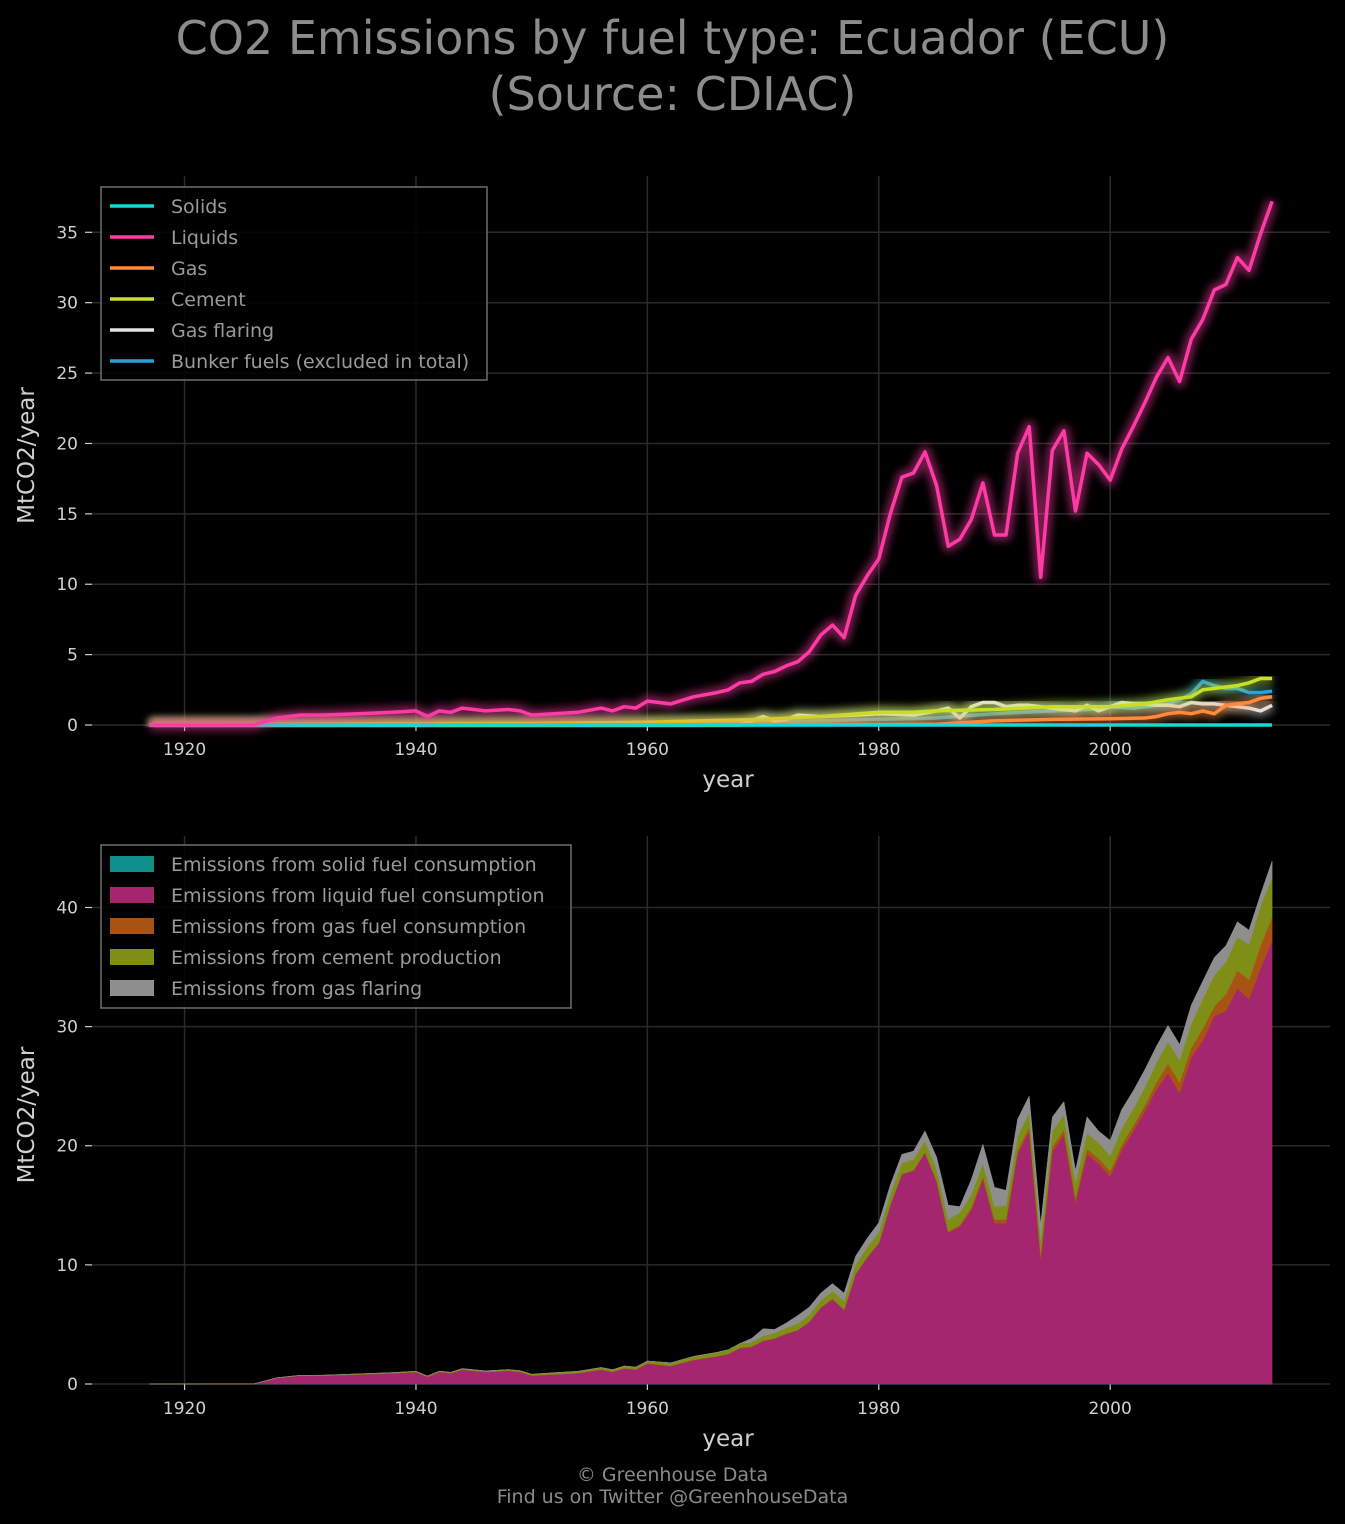 This screenshot has height=1524, width=1345. I want to click on top-ytick-label-15: 15, so click(67, 515).